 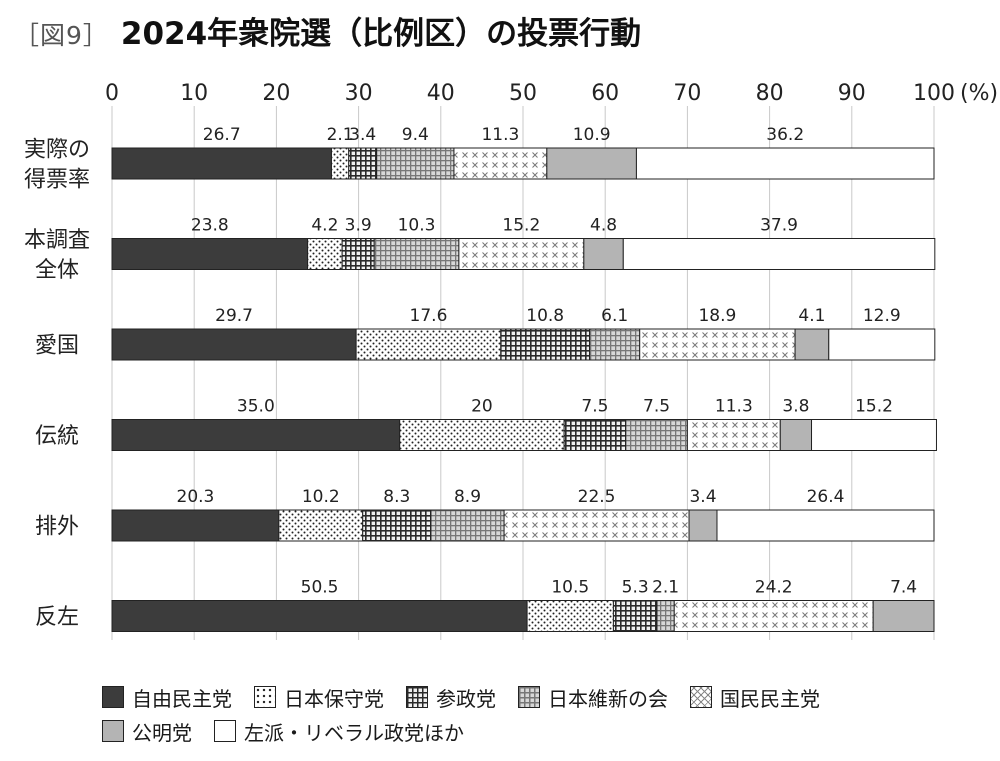 What do you see at coordinates (597, 497) in the screenshot?
I see `data-label: 22.5` at bounding box center [597, 497].